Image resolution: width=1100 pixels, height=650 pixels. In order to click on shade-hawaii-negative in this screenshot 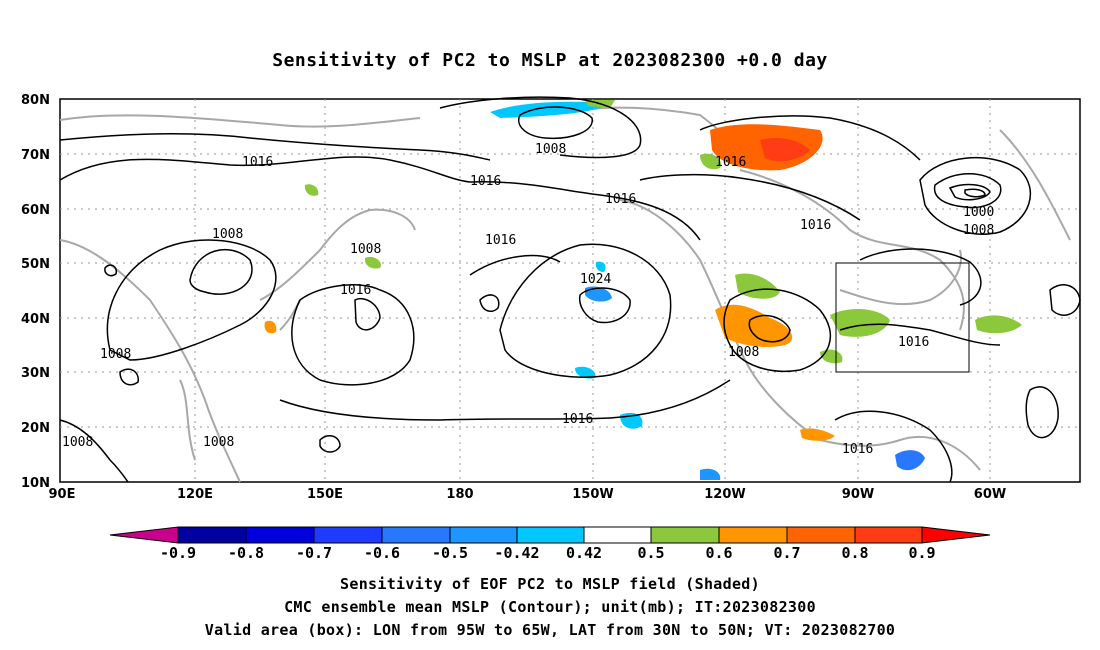, I will do `click(585, 372)`.